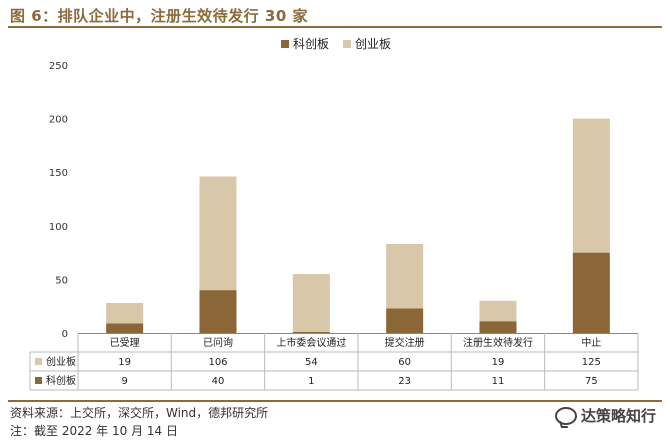 The image size is (670, 440). What do you see at coordinates (311, 362) in the screenshot?
I see `table-cell-value: 54` at bounding box center [311, 362].